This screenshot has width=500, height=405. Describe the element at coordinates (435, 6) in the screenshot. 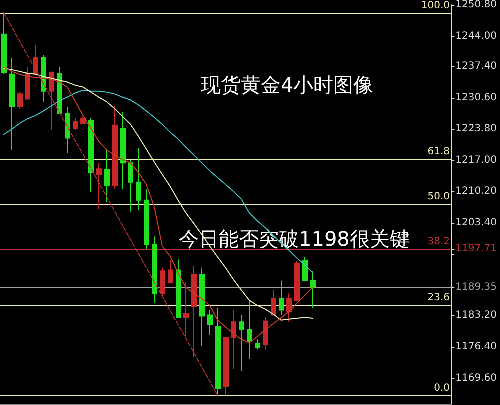

I see `annotation: 100.0` at that location.